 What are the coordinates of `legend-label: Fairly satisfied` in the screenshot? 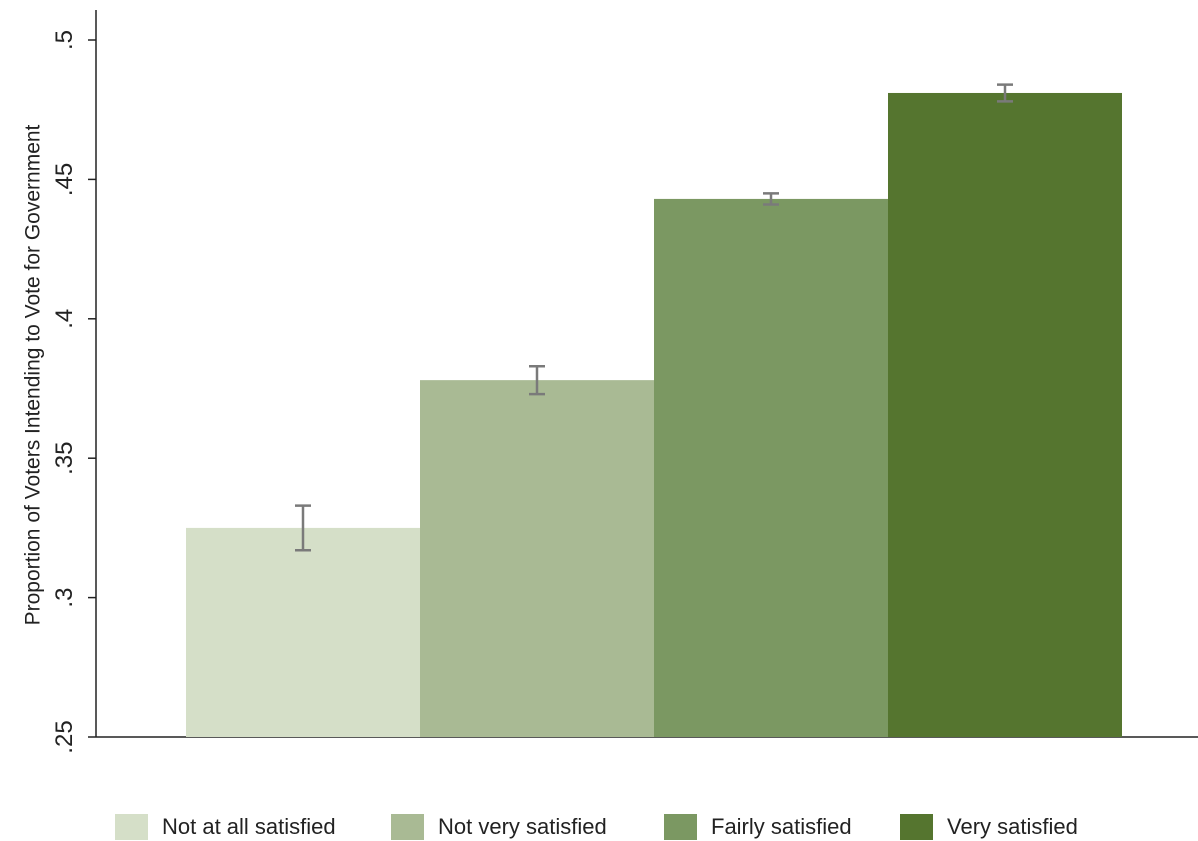 It's located at (781, 826).